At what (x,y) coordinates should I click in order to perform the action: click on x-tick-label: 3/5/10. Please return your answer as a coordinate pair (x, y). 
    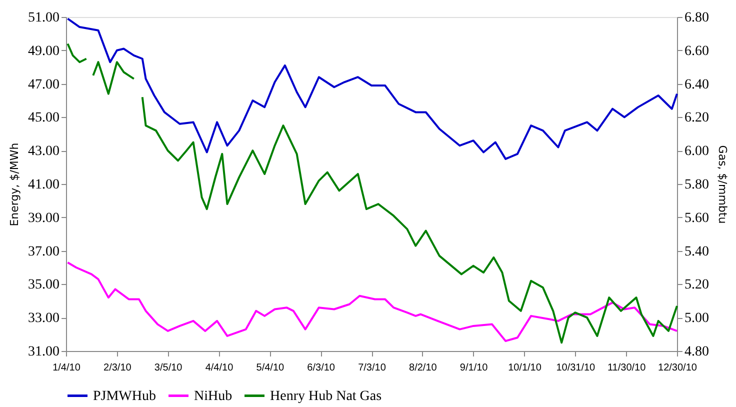
    Looking at the image, I should click on (168, 368).